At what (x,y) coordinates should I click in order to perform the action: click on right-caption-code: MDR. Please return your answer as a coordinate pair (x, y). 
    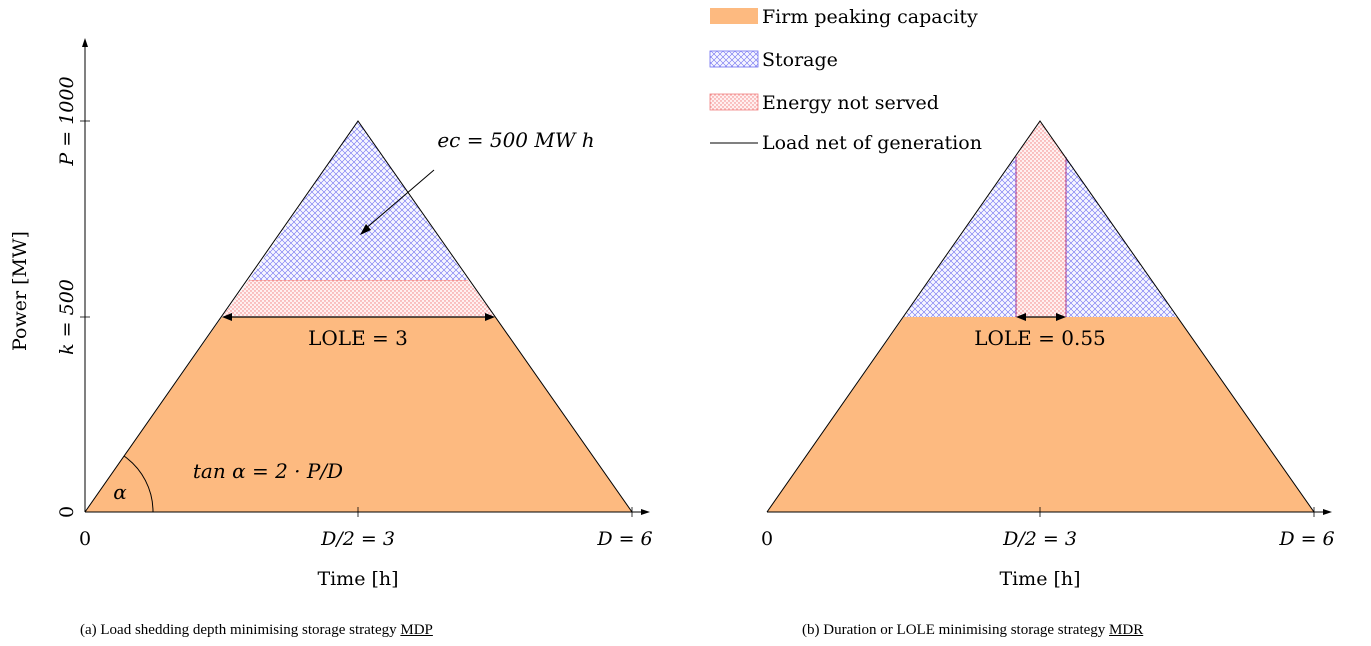
    Looking at the image, I should click on (1126, 630).